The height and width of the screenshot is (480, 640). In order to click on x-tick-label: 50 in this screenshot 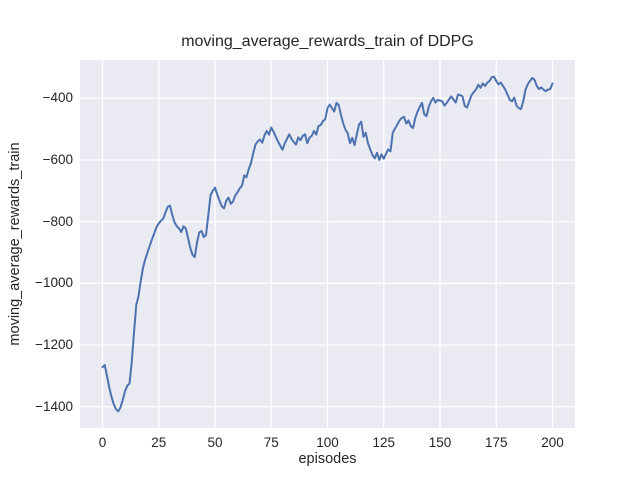, I will do `click(215, 442)`.